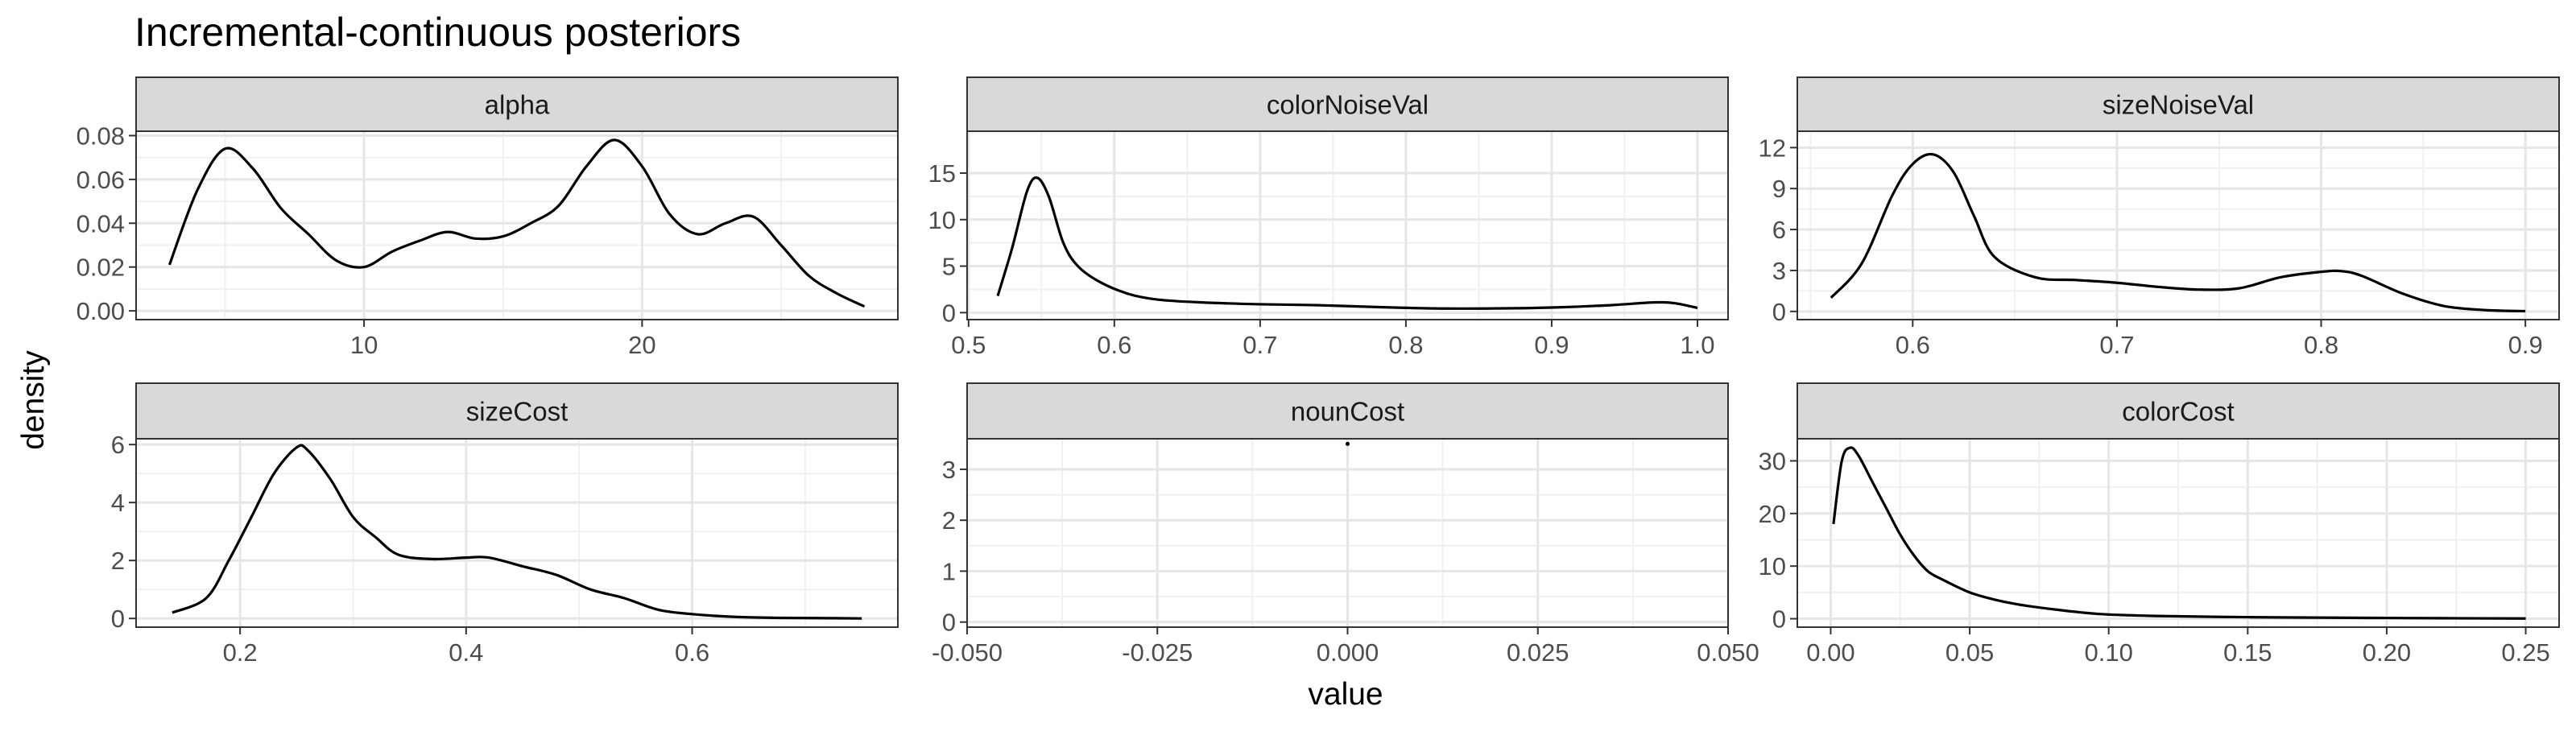  I want to click on x-tick-label: 0.025, so click(1538, 652).